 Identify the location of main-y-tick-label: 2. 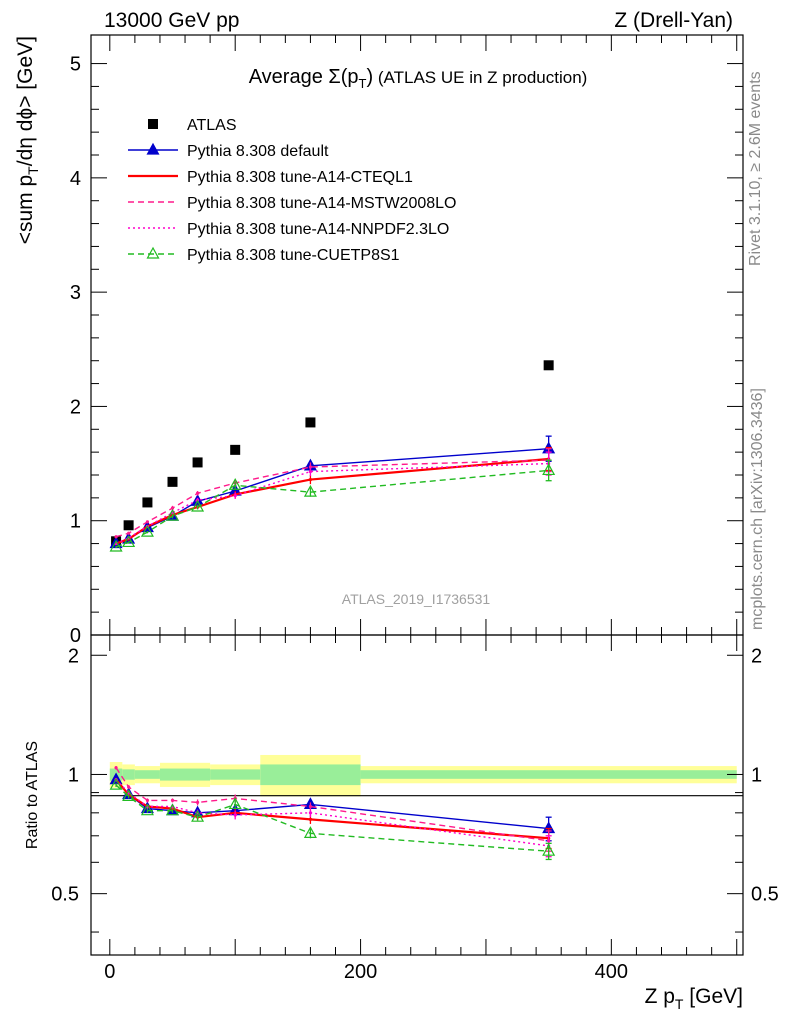
(75, 407).